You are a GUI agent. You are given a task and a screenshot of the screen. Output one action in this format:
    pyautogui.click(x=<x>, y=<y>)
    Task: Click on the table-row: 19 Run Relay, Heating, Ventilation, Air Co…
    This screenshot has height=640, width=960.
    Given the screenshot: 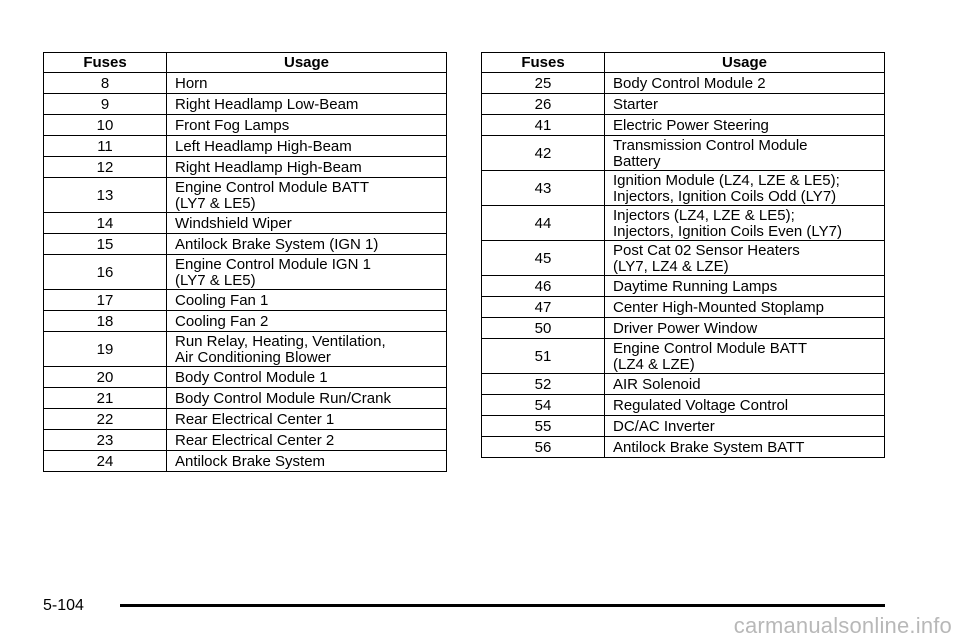 What is the action you would take?
    pyautogui.click(x=245, y=349)
    